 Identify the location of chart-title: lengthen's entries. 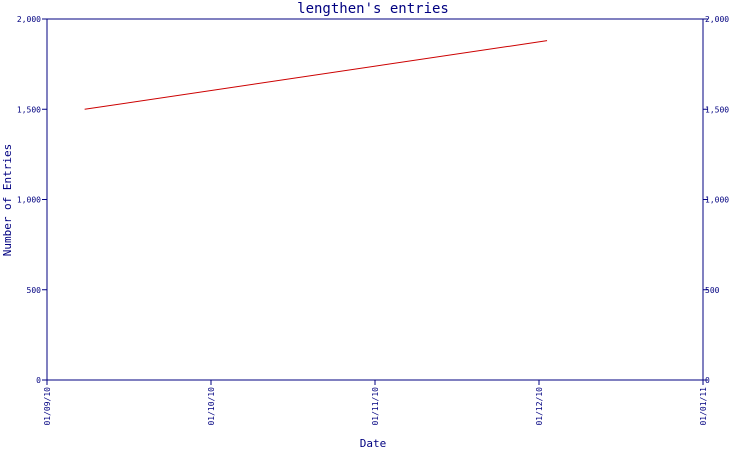
(373, 9).